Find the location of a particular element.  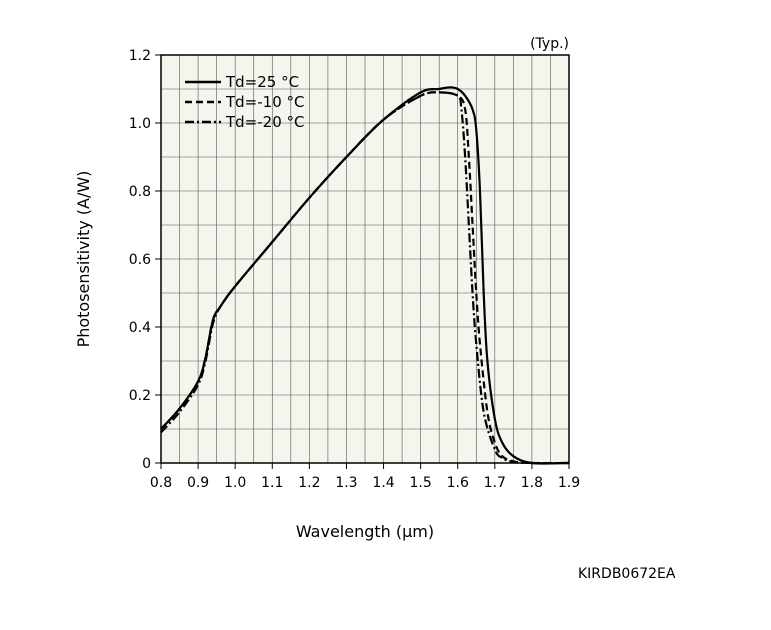

document-code: KIRDB0672EA is located at coordinates (627, 574).